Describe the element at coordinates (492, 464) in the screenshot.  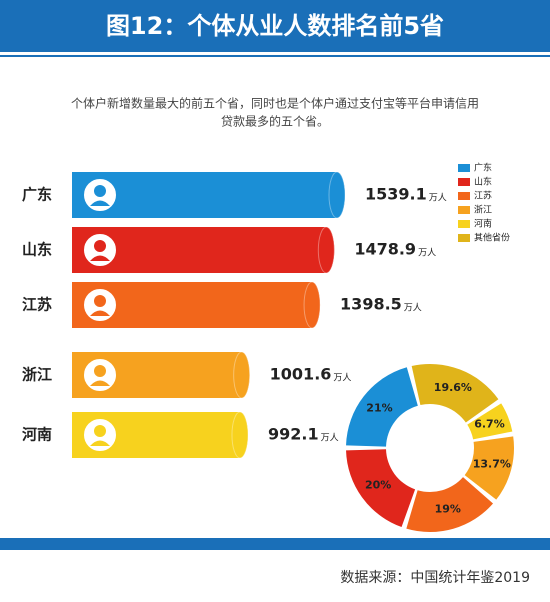
I see `slice-label: 13.7%` at that location.